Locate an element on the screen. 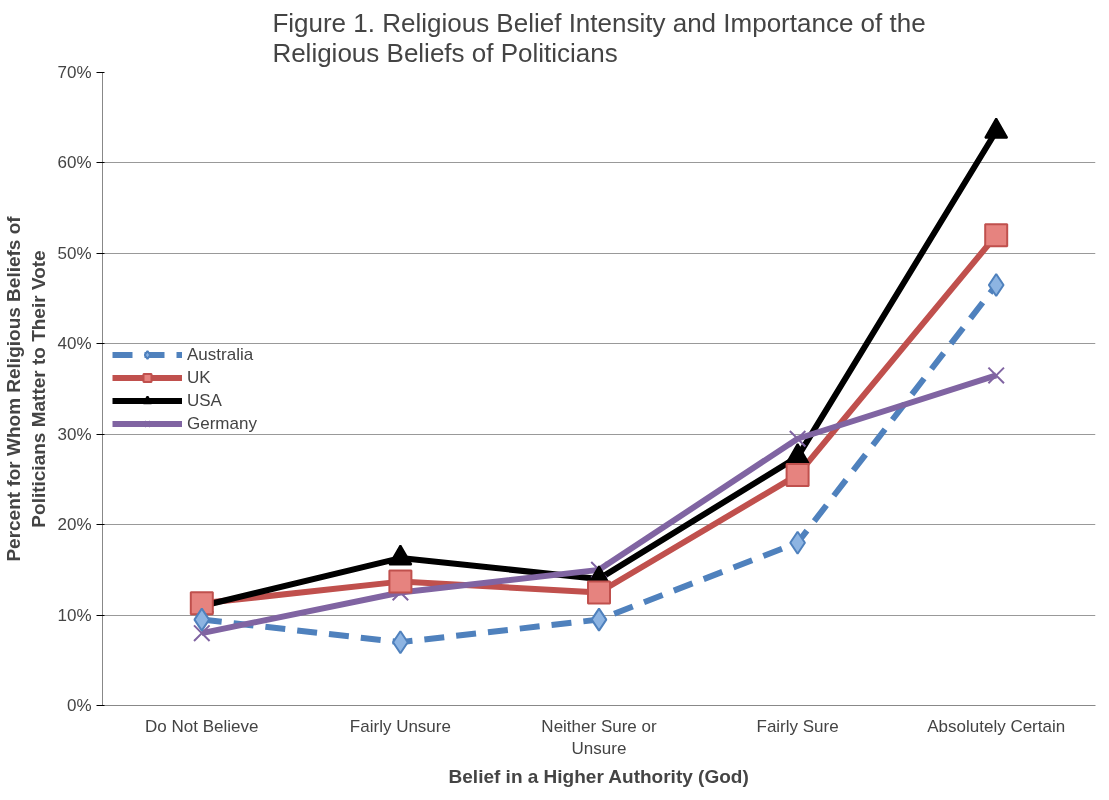 Image resolution: width=1109 pixels, height=800 pixels. legend-label: Australia is located at coordinates (220, 354).